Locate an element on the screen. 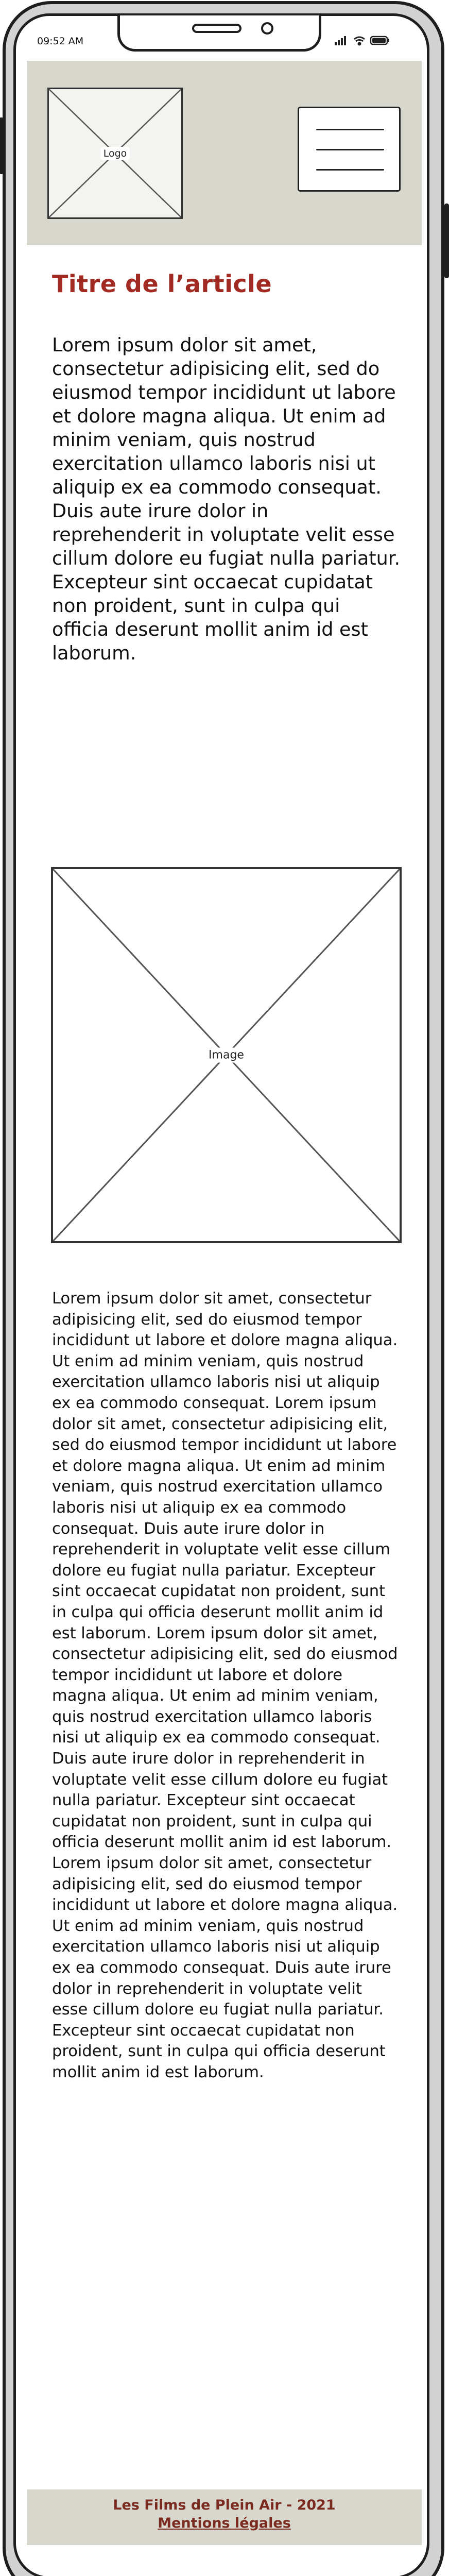 The image size is (449, 2576). status-icons is located at coordinates (362, 41).